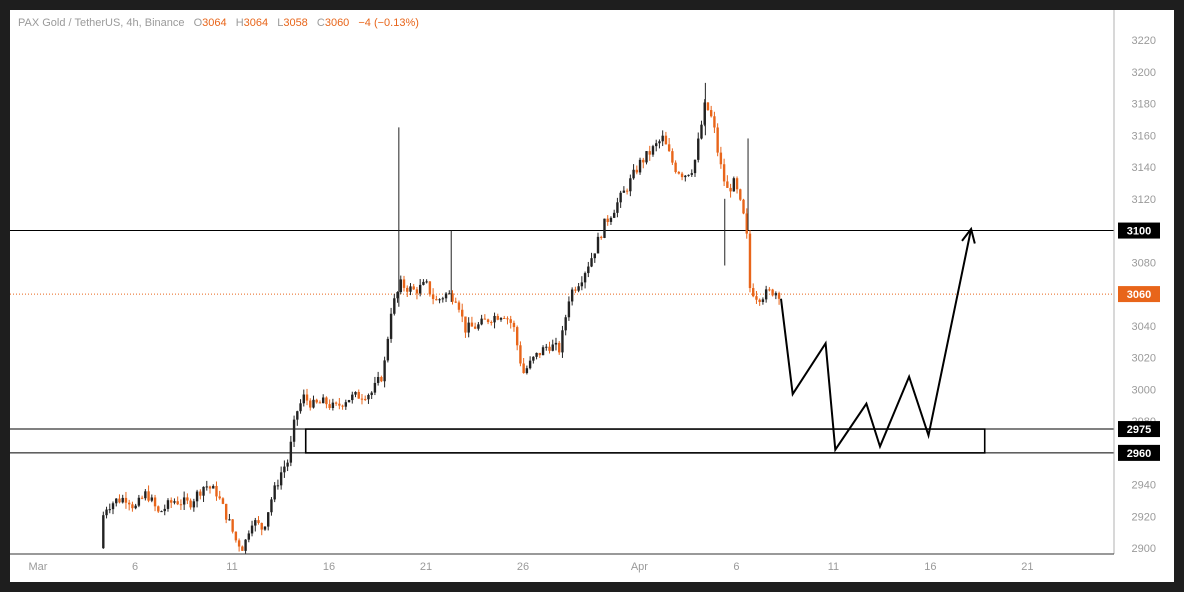 The width and height of the screenshot is (1184, 592). Describe the element at coordinates (295, 23) in the screenshot. I see `low-value: 3058` at that location.